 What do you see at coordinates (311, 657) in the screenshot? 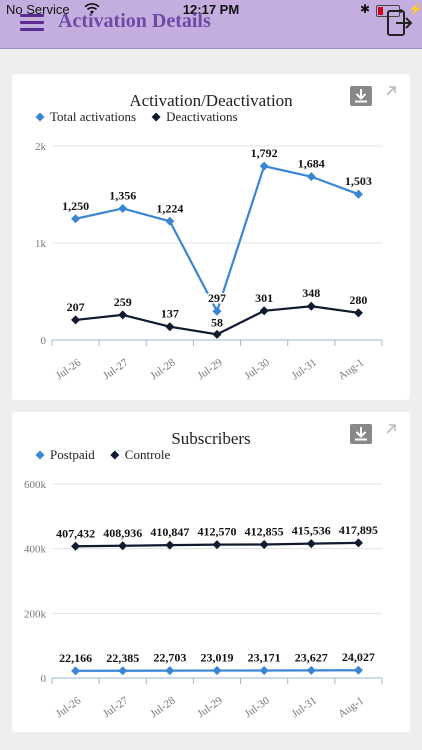
I see `data-label: 23,627` at bounding box center [311, 657].